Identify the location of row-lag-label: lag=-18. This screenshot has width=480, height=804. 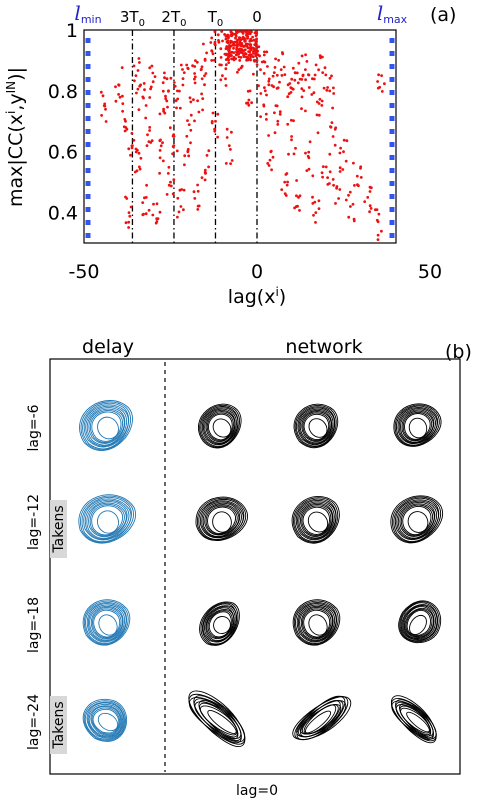
(34, 625).